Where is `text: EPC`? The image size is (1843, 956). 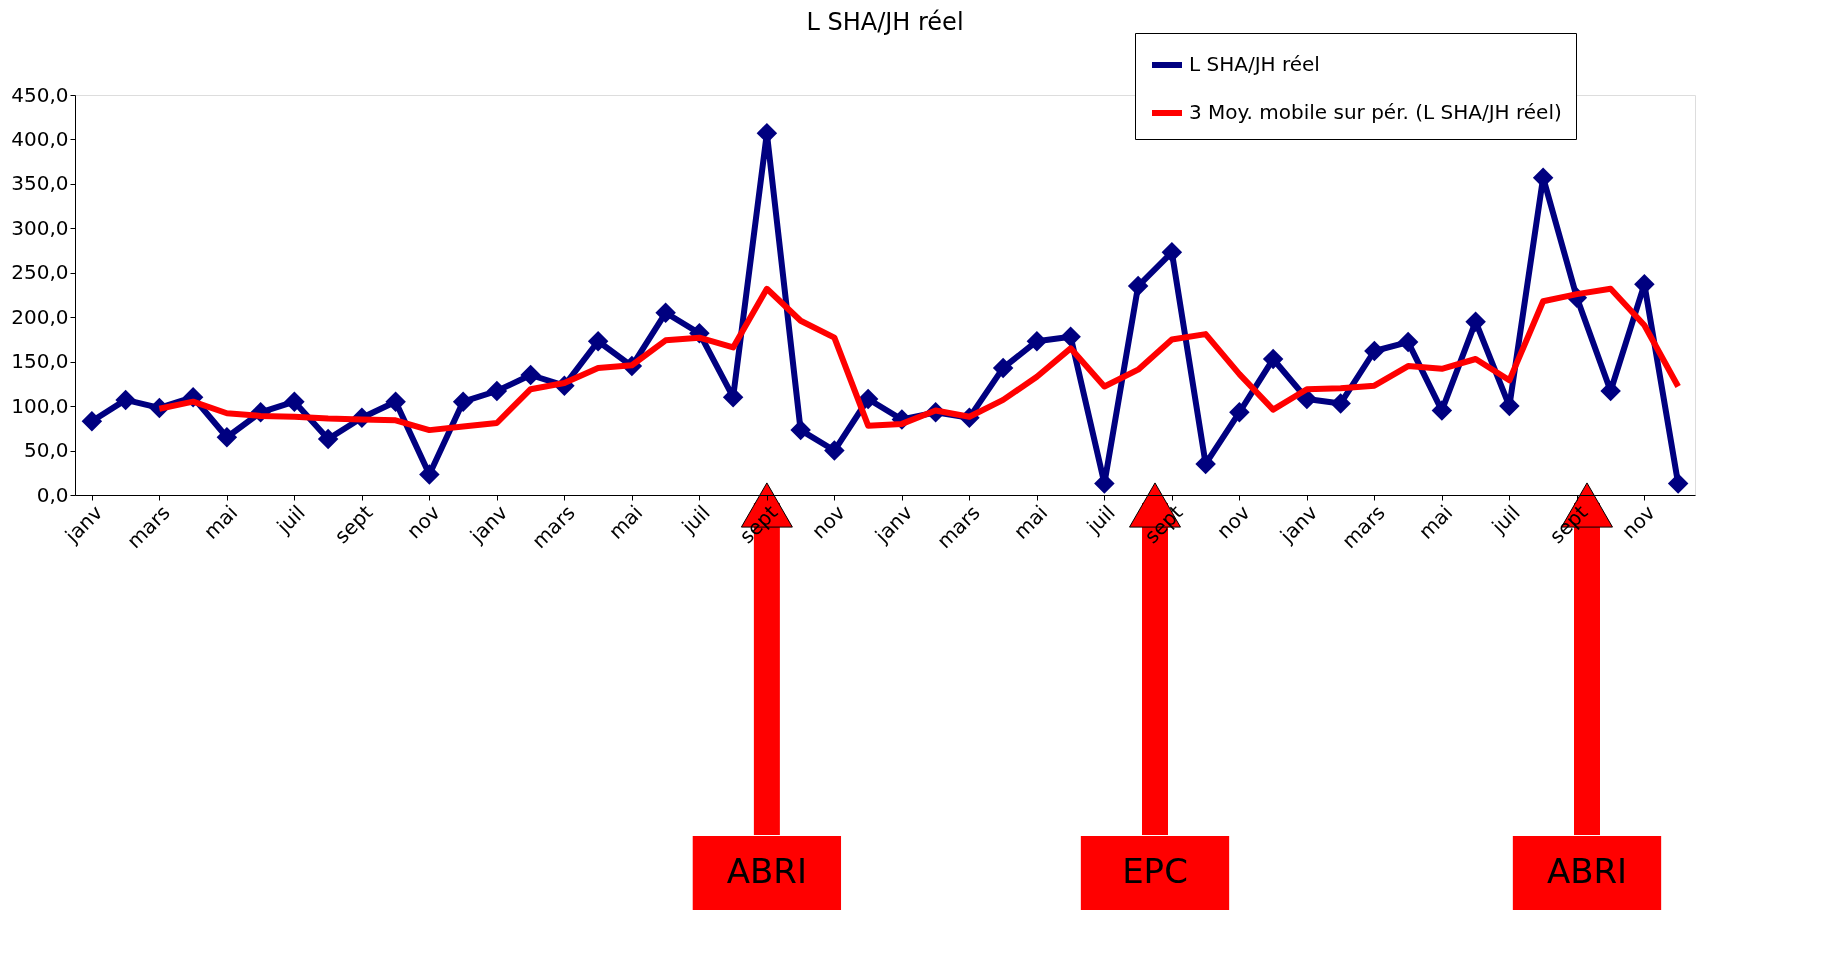
text: EPC is located at coordinates (1155, 871).